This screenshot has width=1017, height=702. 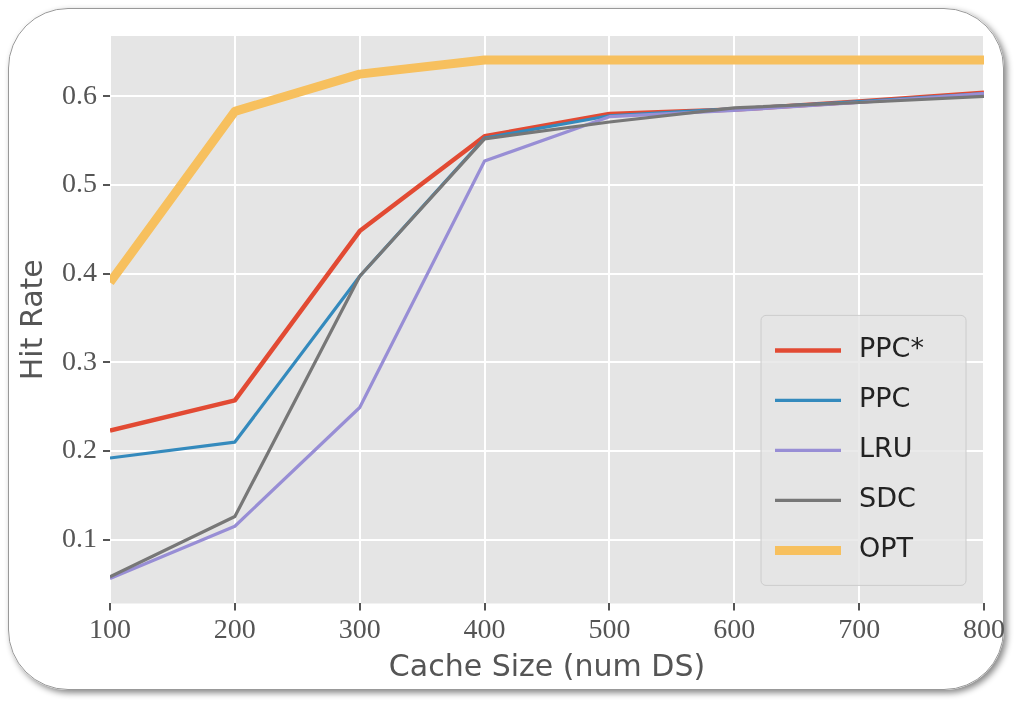 What do you see at coordinates (359, 628) in the screenshot?
I see `x-tick-label: 300` at bounding box center [359, 628].